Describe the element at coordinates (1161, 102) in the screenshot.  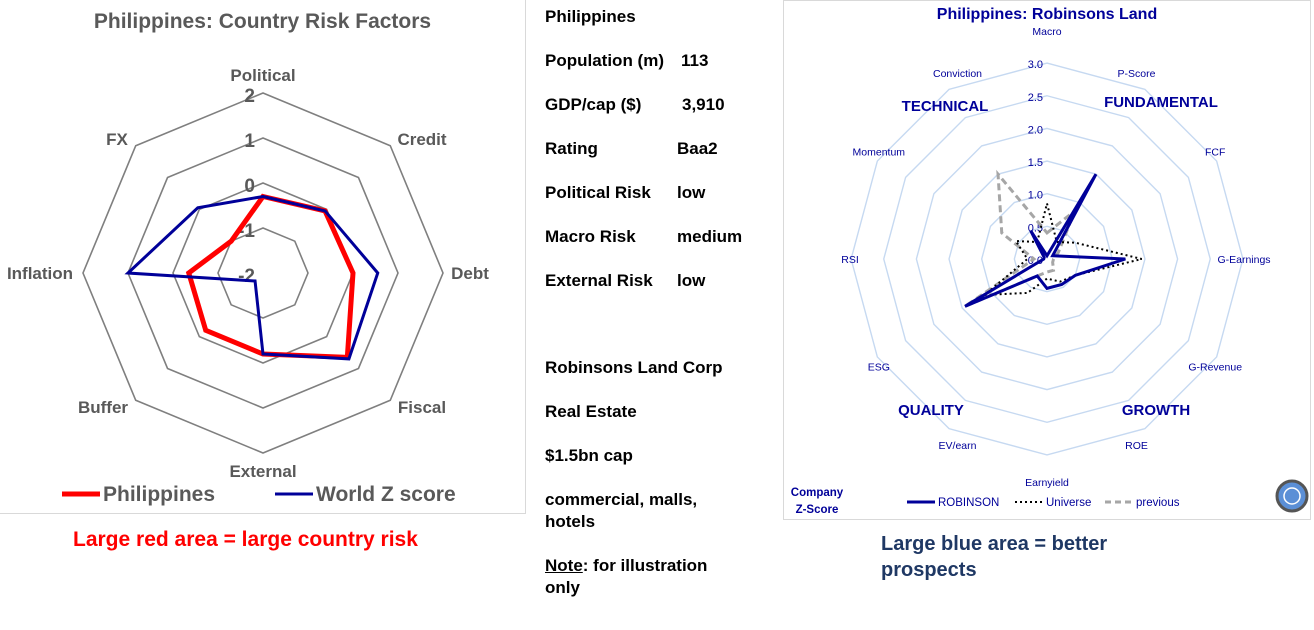
I see `group-label: FUNDAMENTAL` at that location.